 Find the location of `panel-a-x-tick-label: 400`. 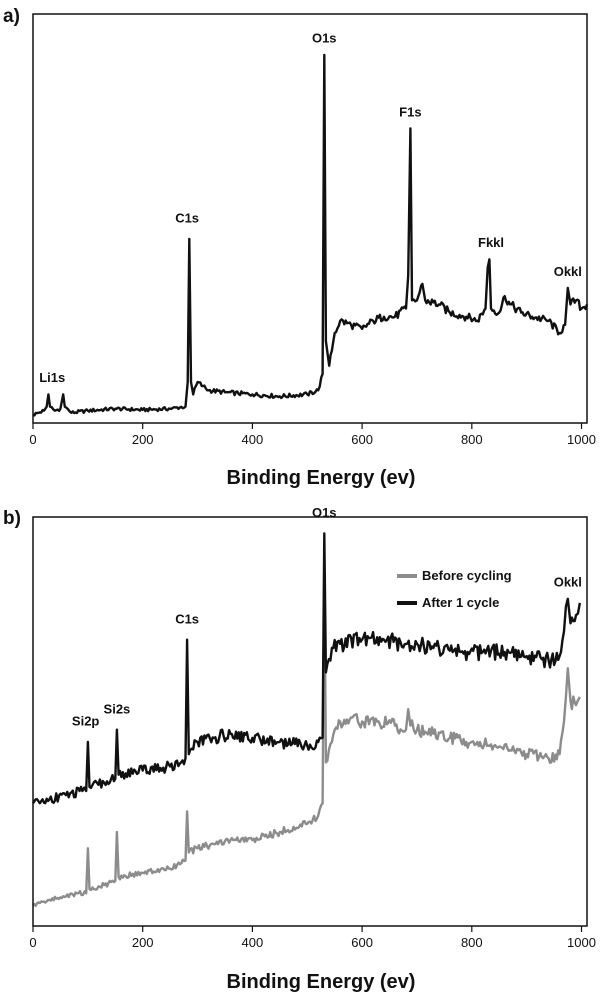

panel-a-x-tick-label: 400 is located at coordinates (253, 439).